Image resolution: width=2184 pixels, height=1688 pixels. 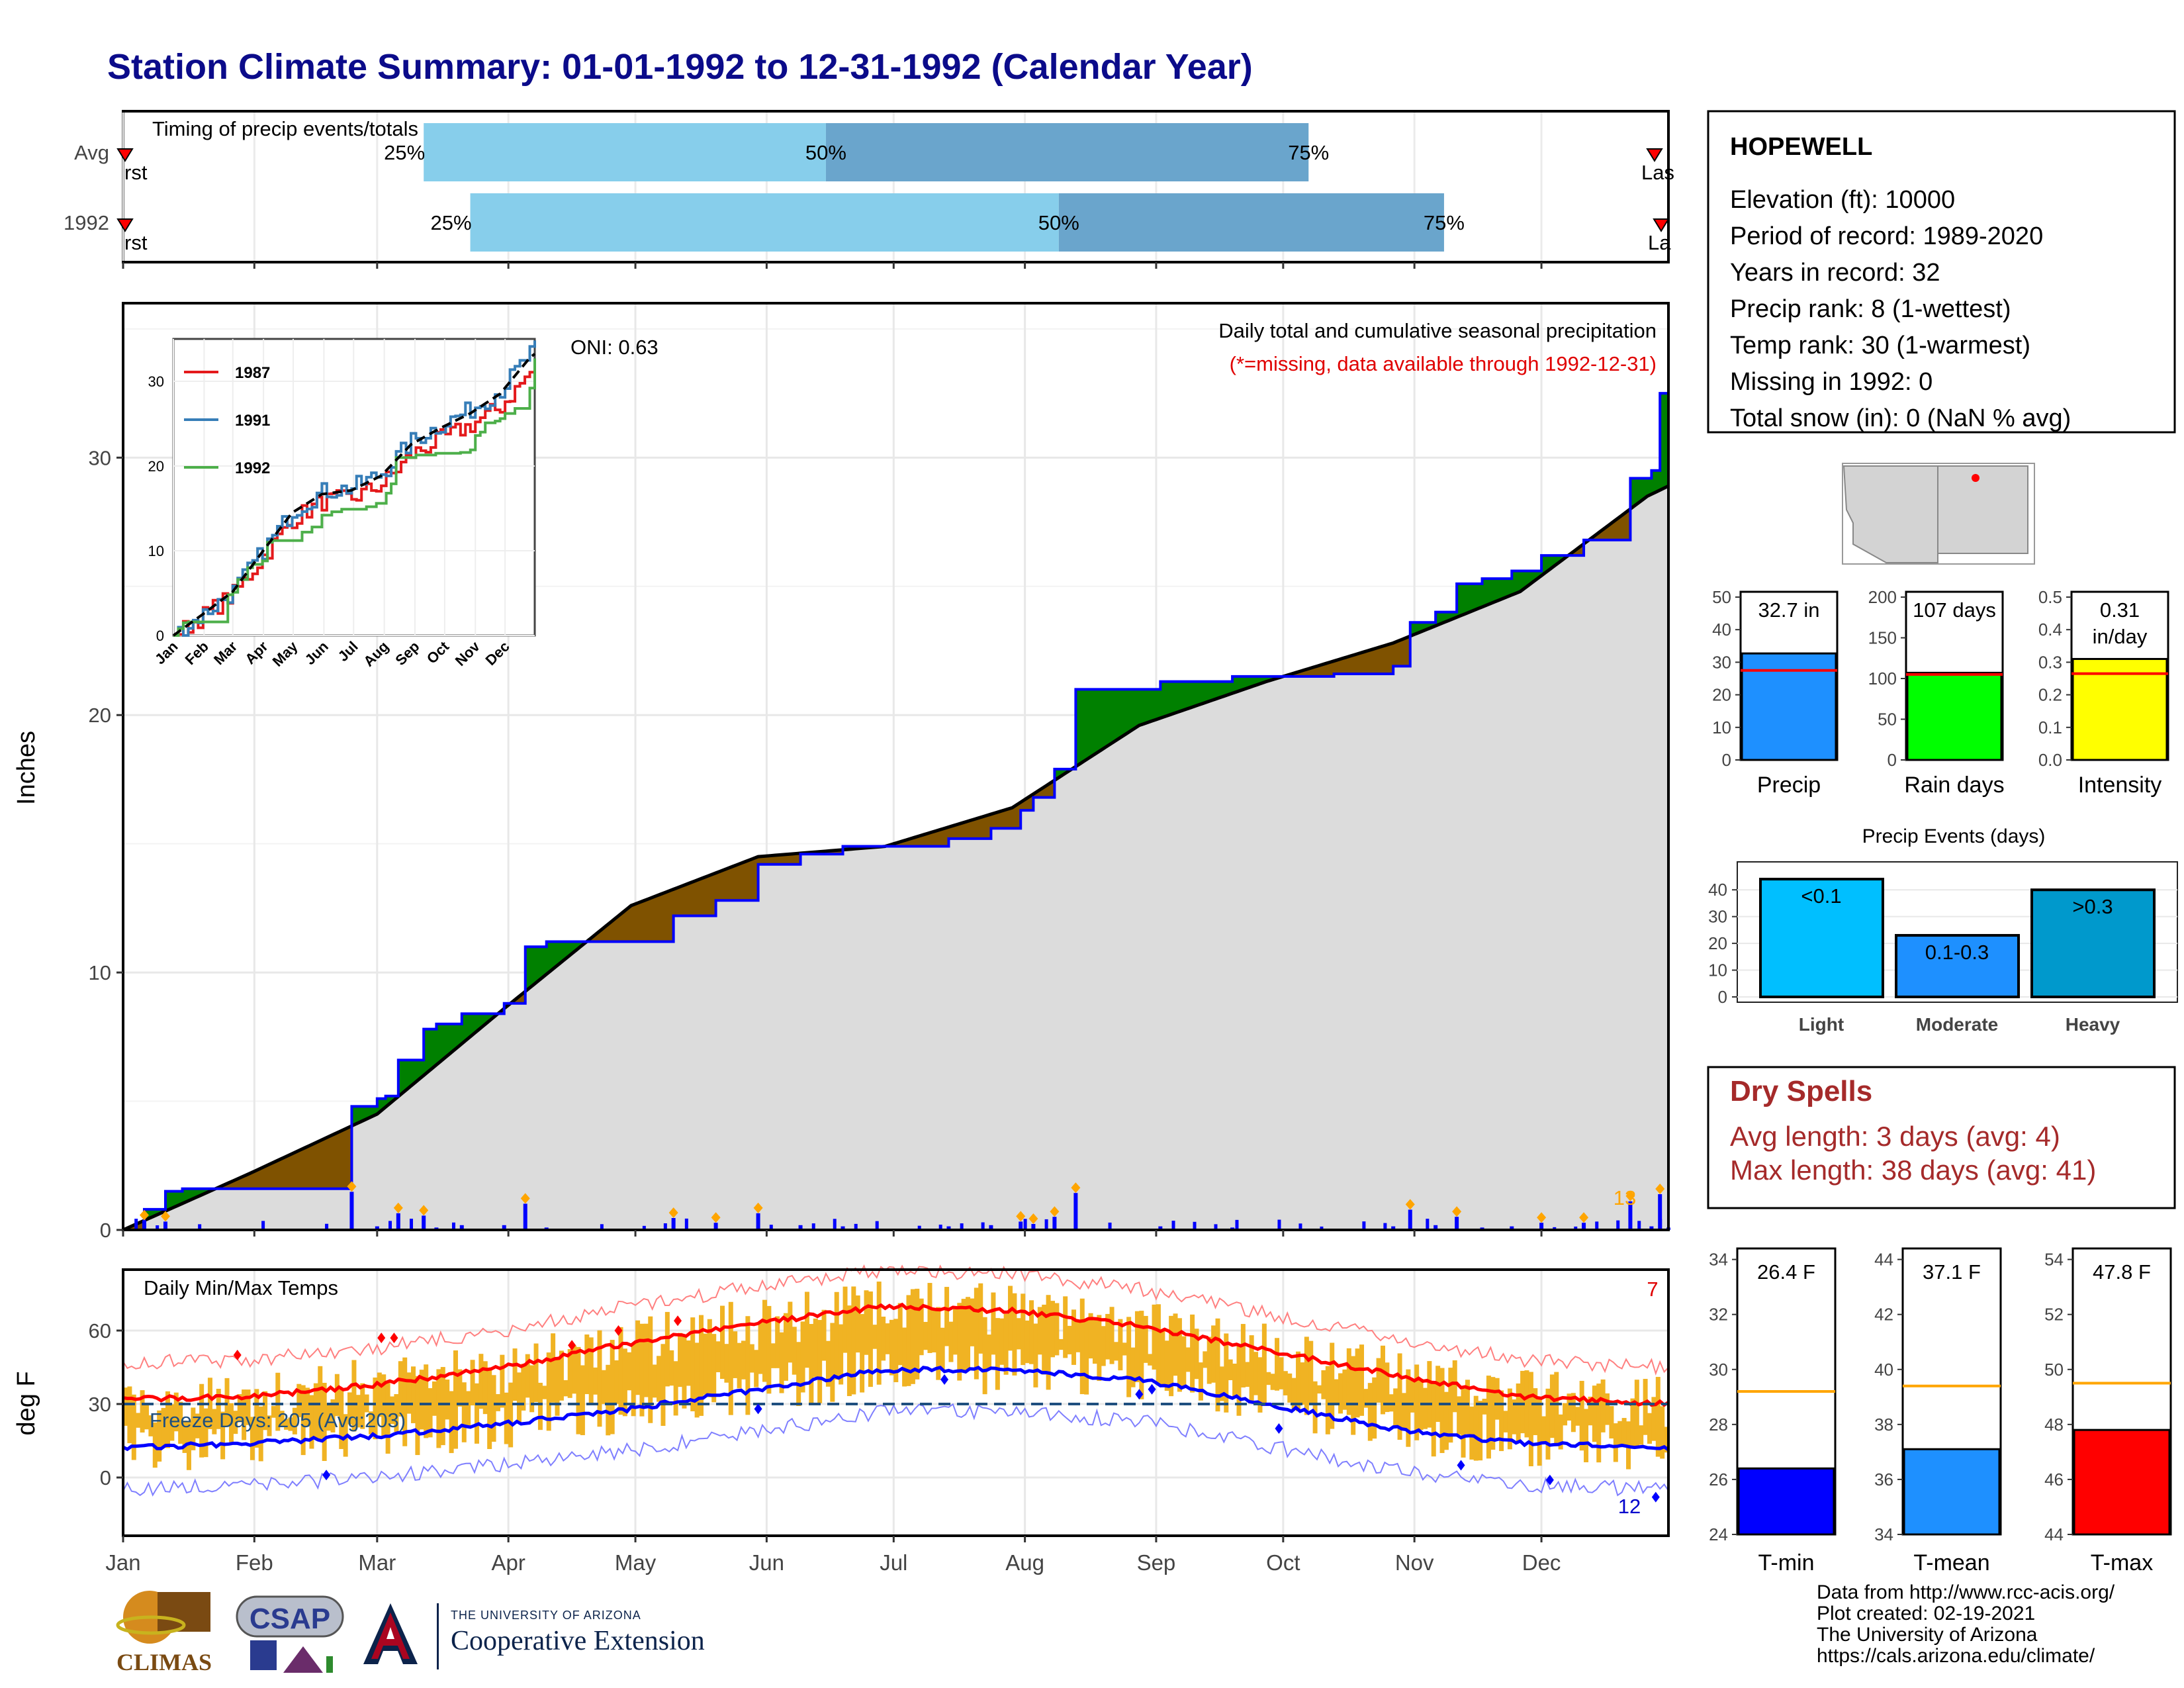 What do you see at coordinates (1659, 242) in the screenshot?
I see `last-label: La` at bounding box center [1659, 242].